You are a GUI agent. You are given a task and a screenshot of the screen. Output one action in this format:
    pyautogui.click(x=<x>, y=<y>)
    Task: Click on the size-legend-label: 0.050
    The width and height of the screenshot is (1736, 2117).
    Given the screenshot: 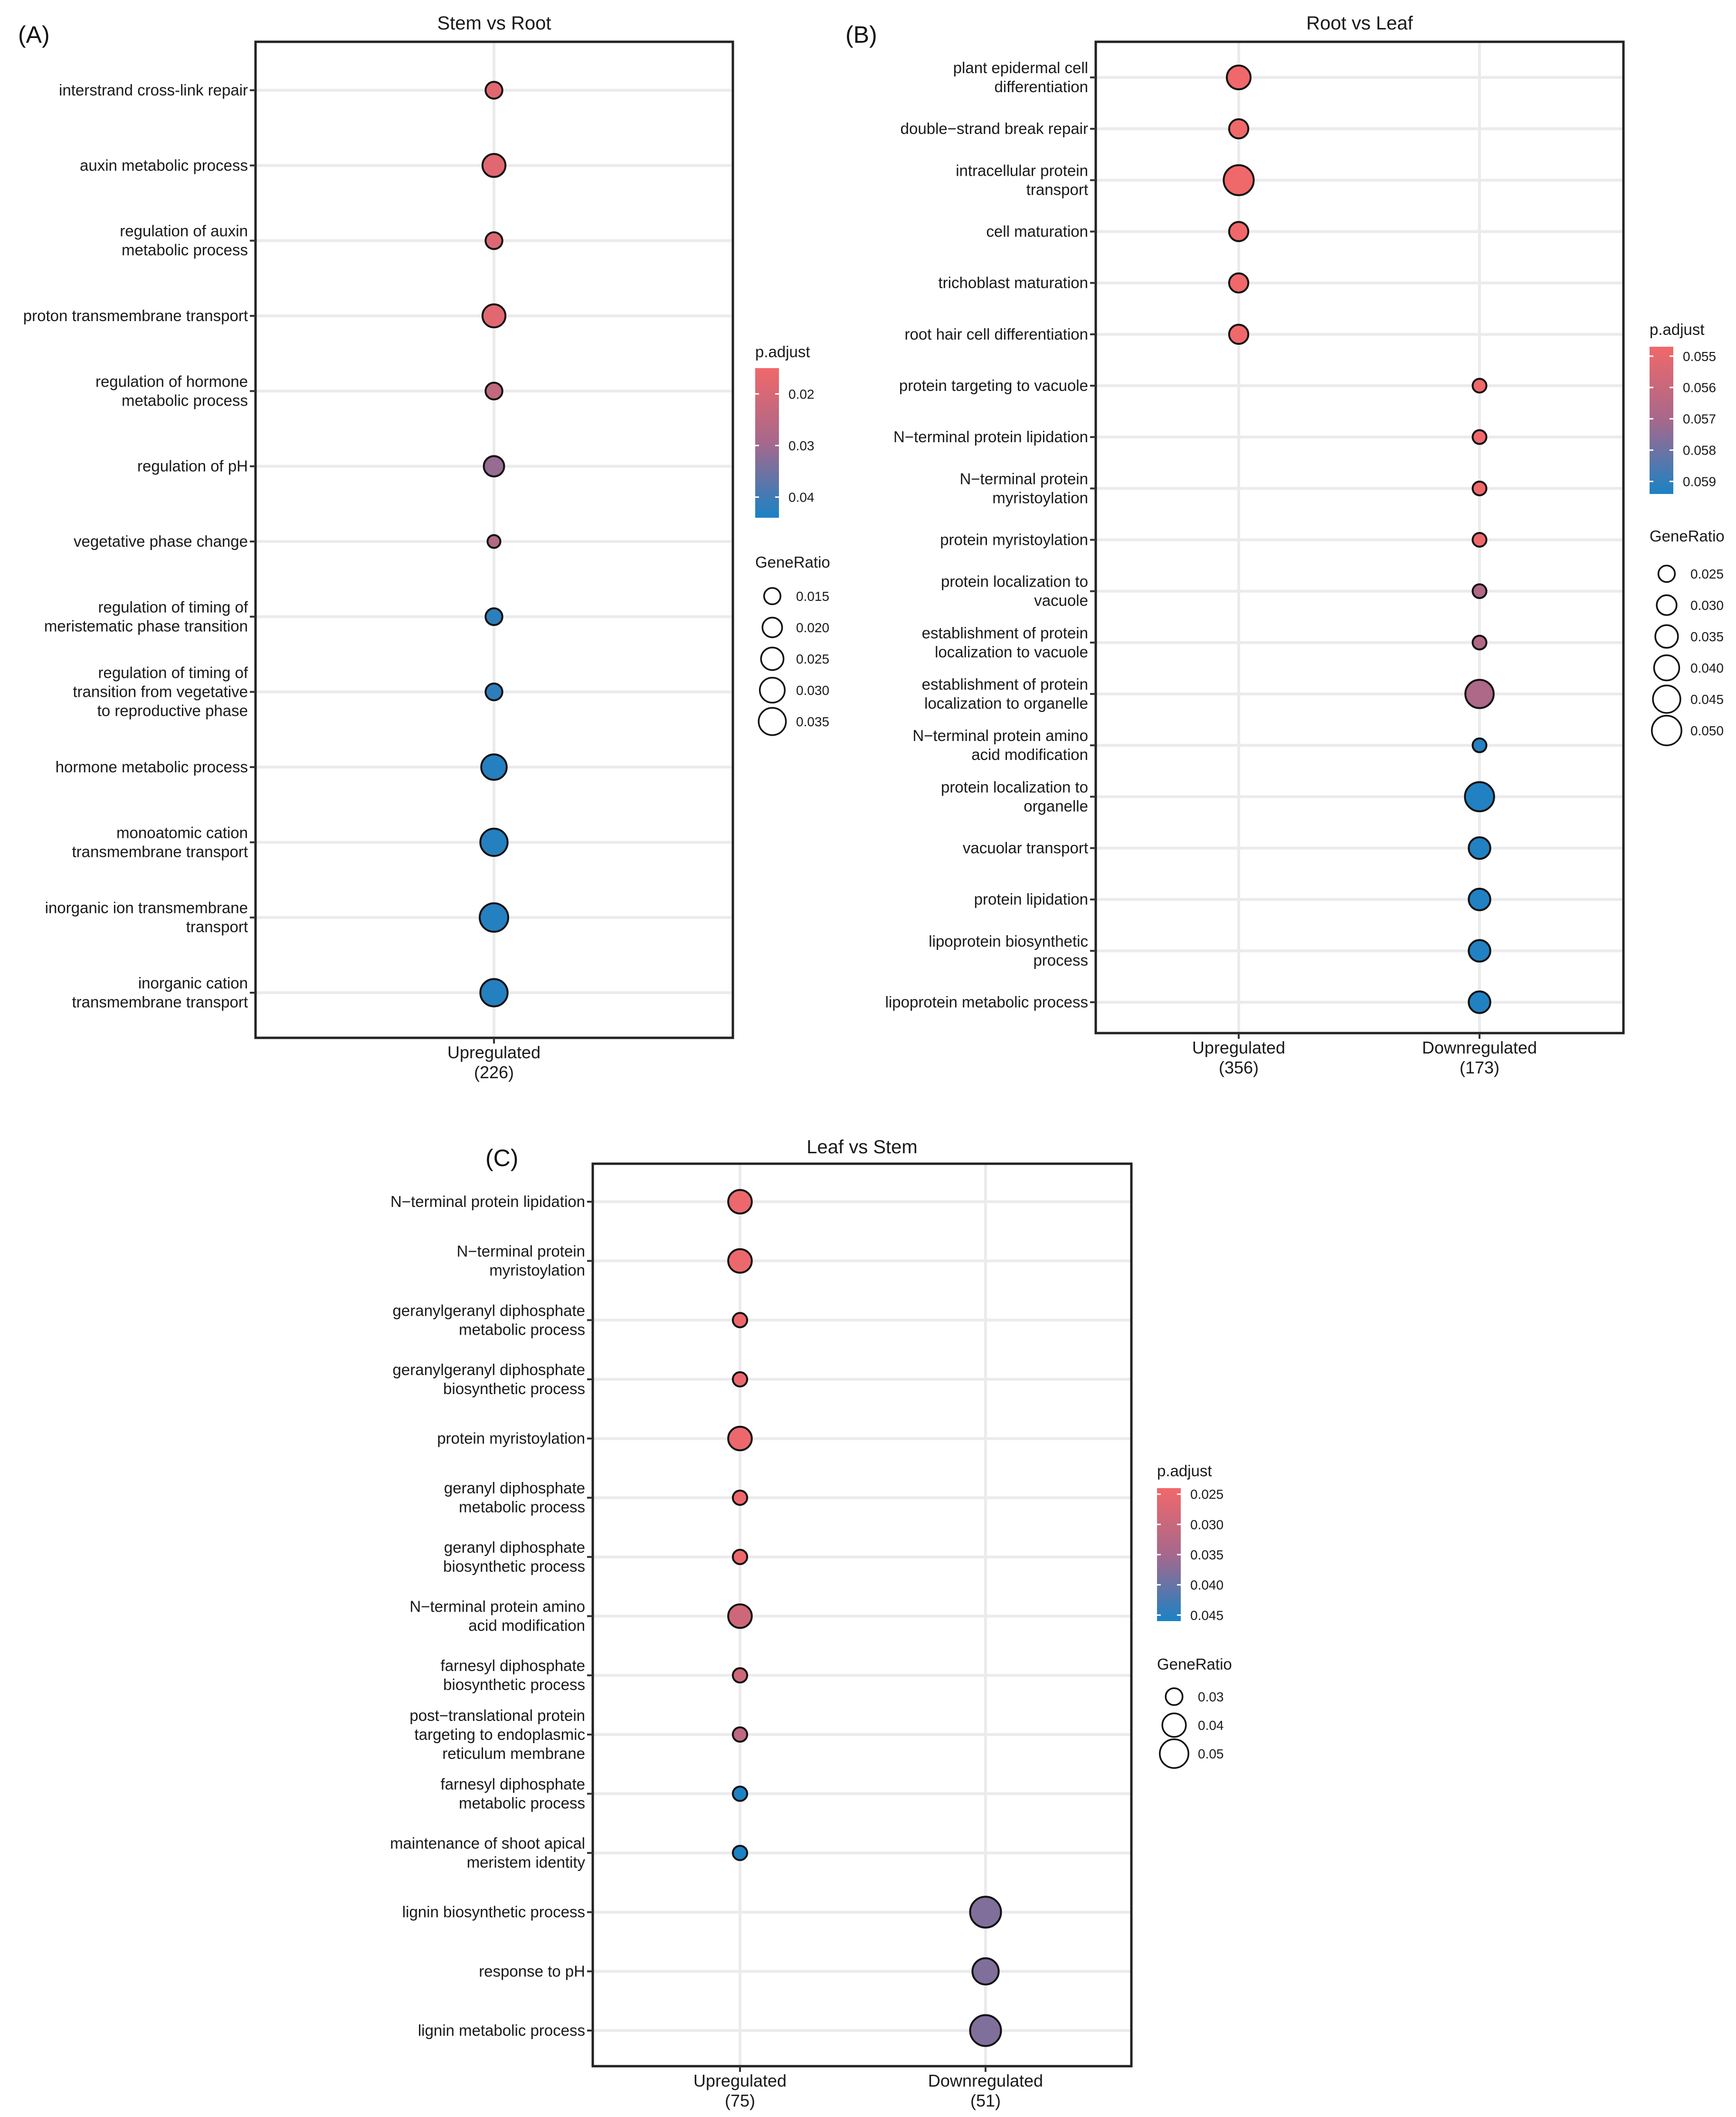 What is the action you would take?
    pyautogui.click(x=1707, y=730)
    